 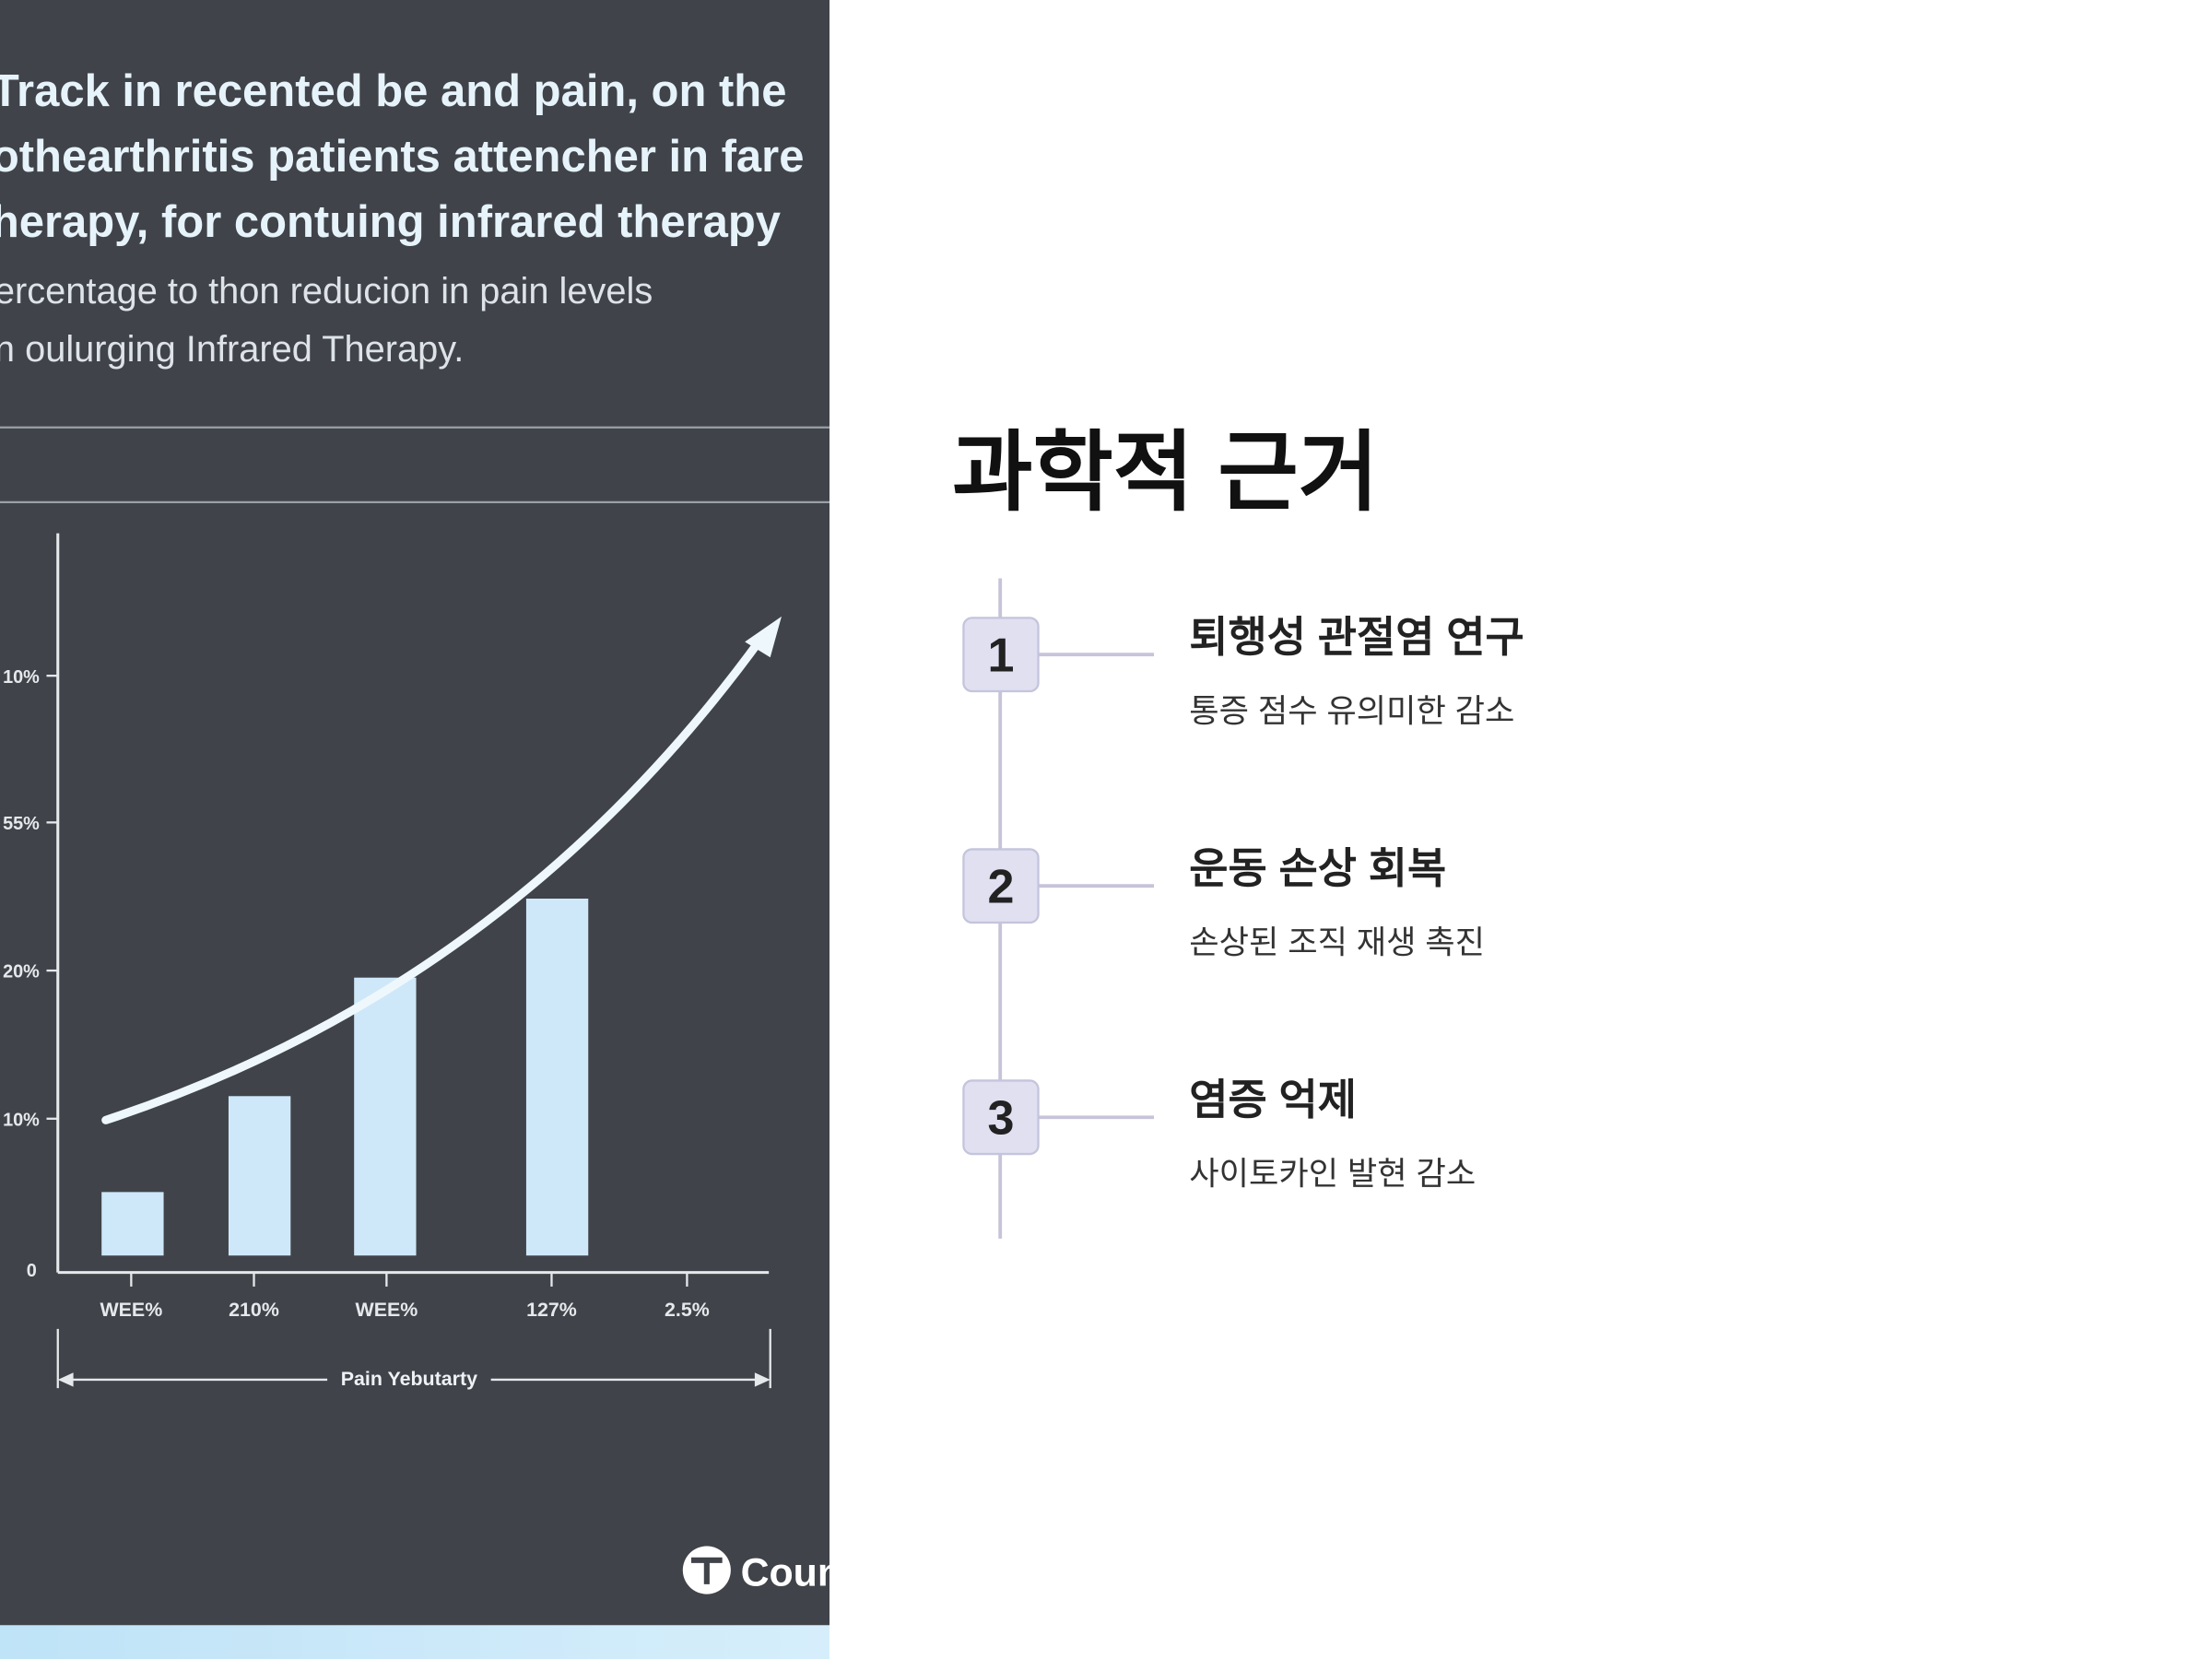 I want to click on figure-title-line: othearthritis patients attencher in fare, so click(x=402, y=157).